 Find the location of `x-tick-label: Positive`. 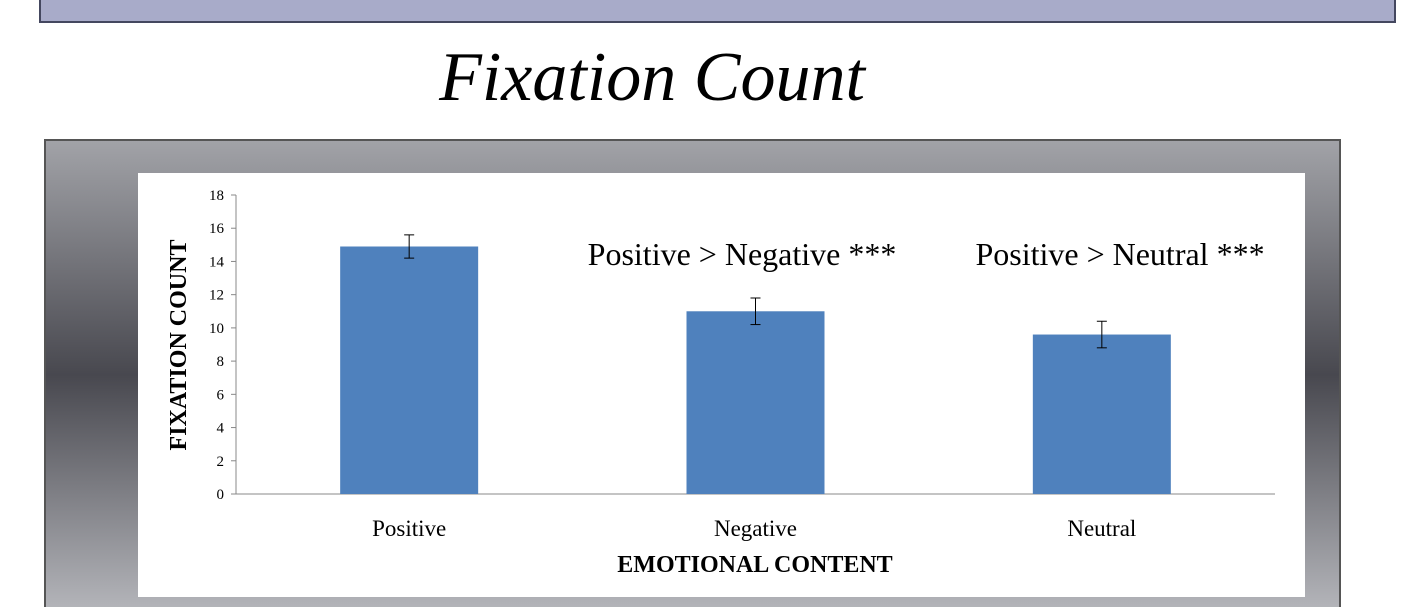

x-tick-label: Positive is located at coordinates (409, 528).